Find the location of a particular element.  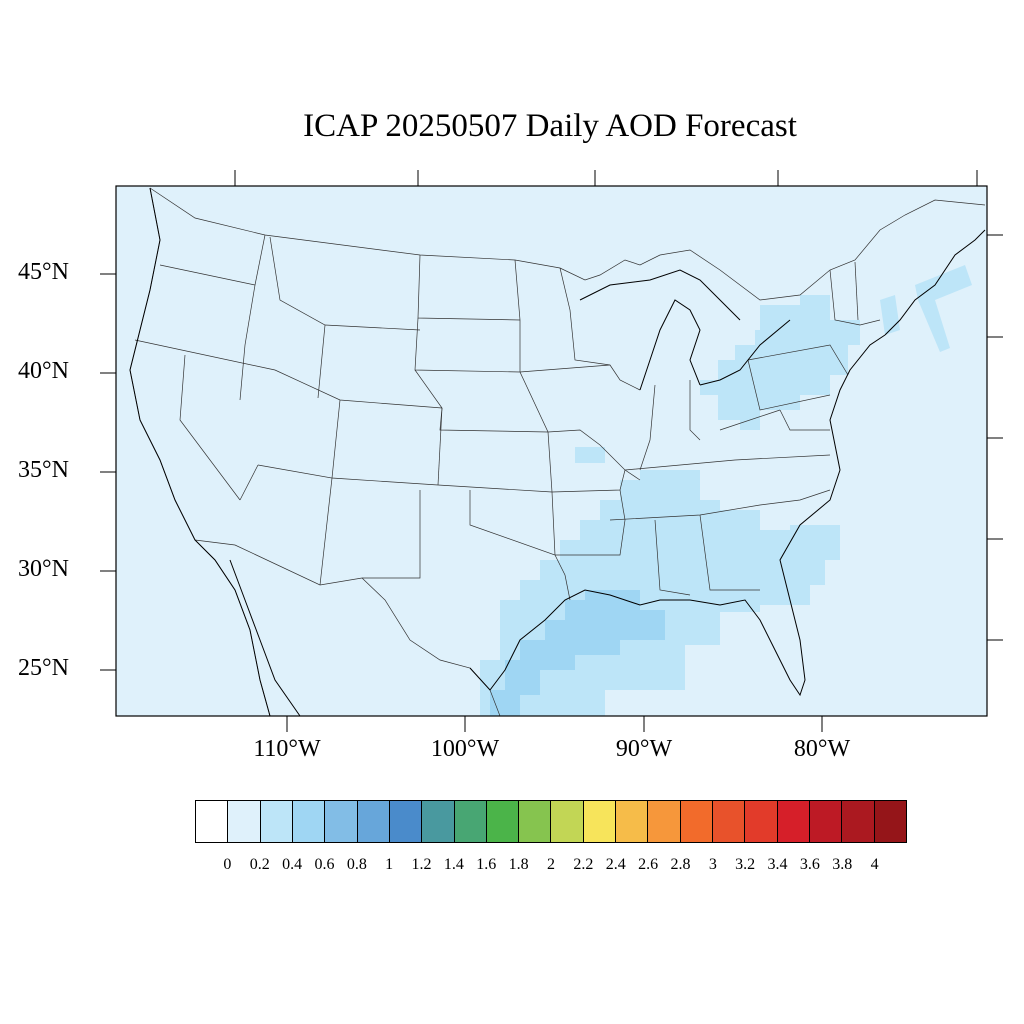

map-title: ICAP 20250507 Daily AOD Forecast is located at coordinates (550, 126).